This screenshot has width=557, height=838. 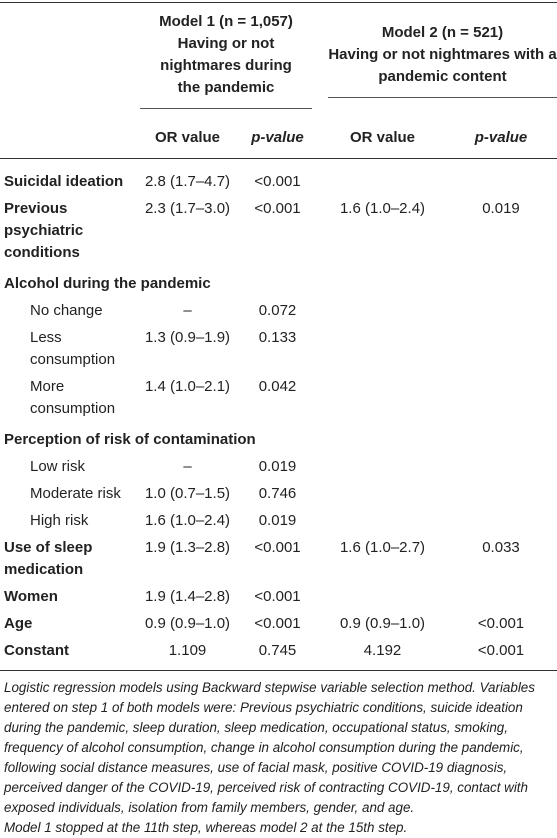 I want to click on table-row: Low risk – 0.019, so click(x=278, y=467).